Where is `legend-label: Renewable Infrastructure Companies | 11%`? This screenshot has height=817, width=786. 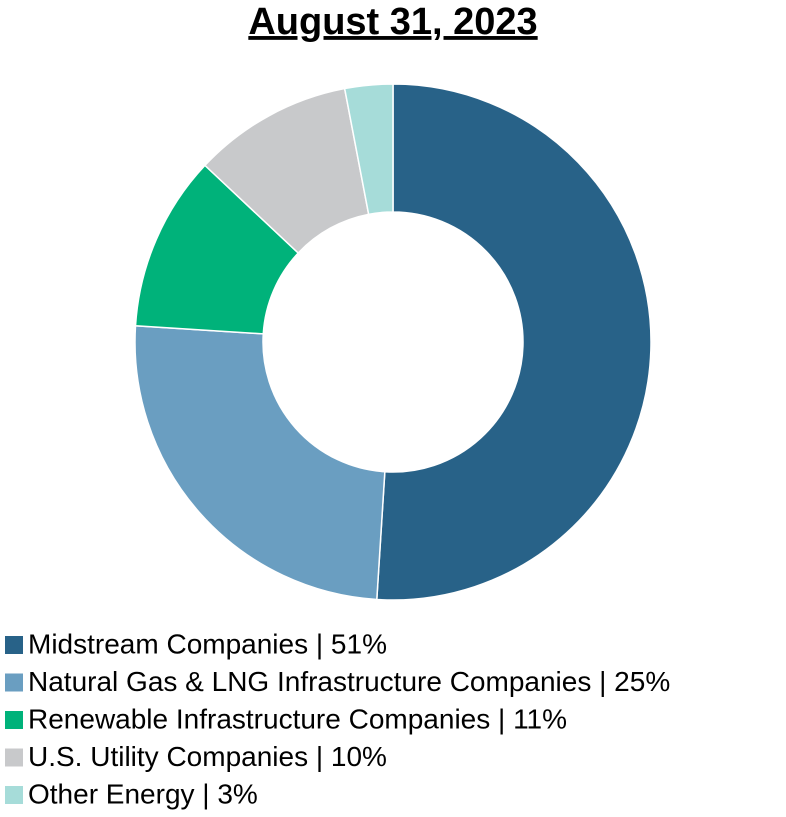 legend-label: Renewable Infrastructure Companies | 11% is located at coordinates (297, 718).